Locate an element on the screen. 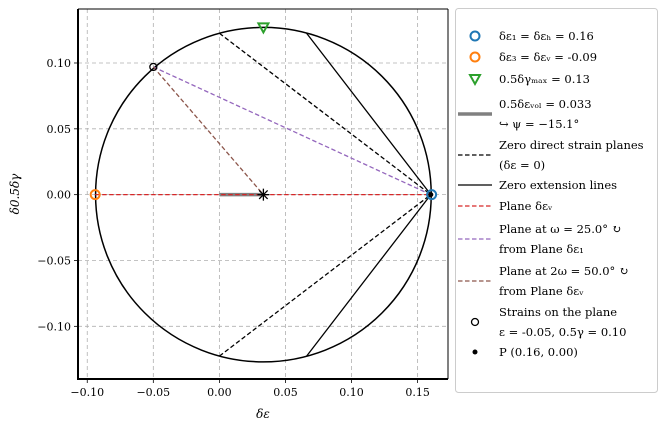  legend-entry: Plane at ω = 25.0° ↻ from Plane δε₁ is located at coordinates (539, 239).